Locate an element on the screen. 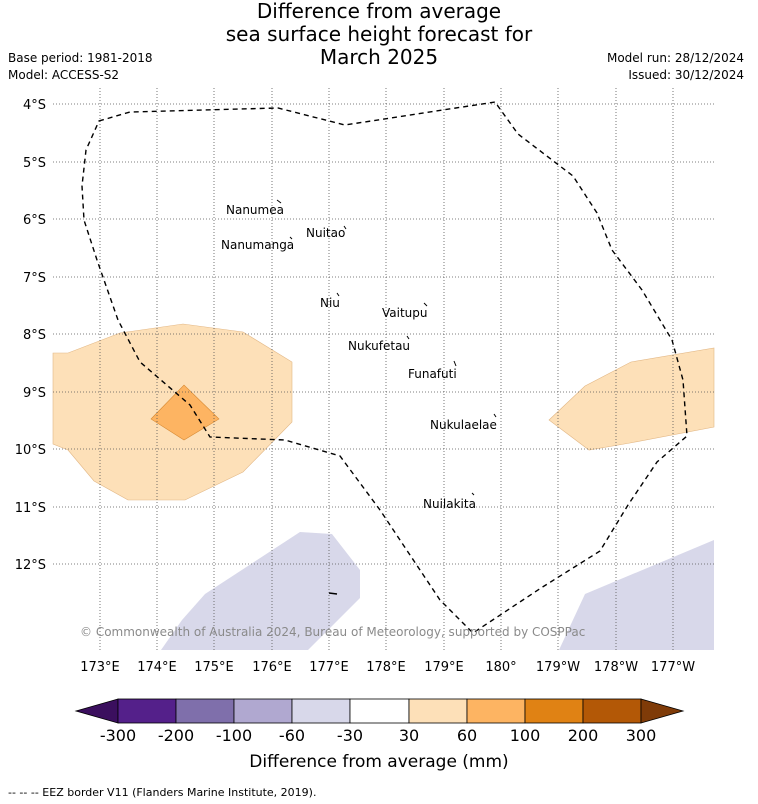 This screenshot has width=758, height=804. nuitao-island is located at coordinates (345, 227).